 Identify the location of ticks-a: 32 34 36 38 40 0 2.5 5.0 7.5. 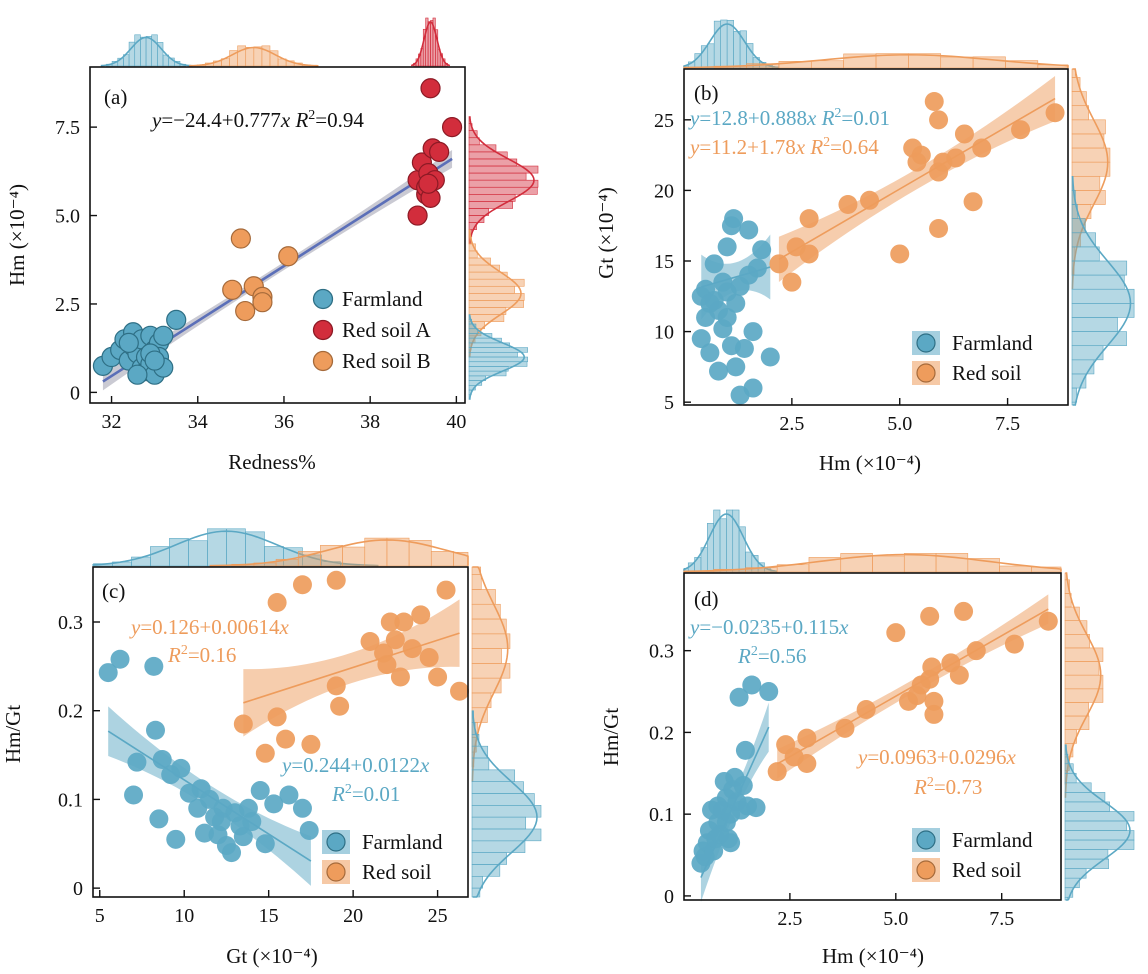
(260, 275).